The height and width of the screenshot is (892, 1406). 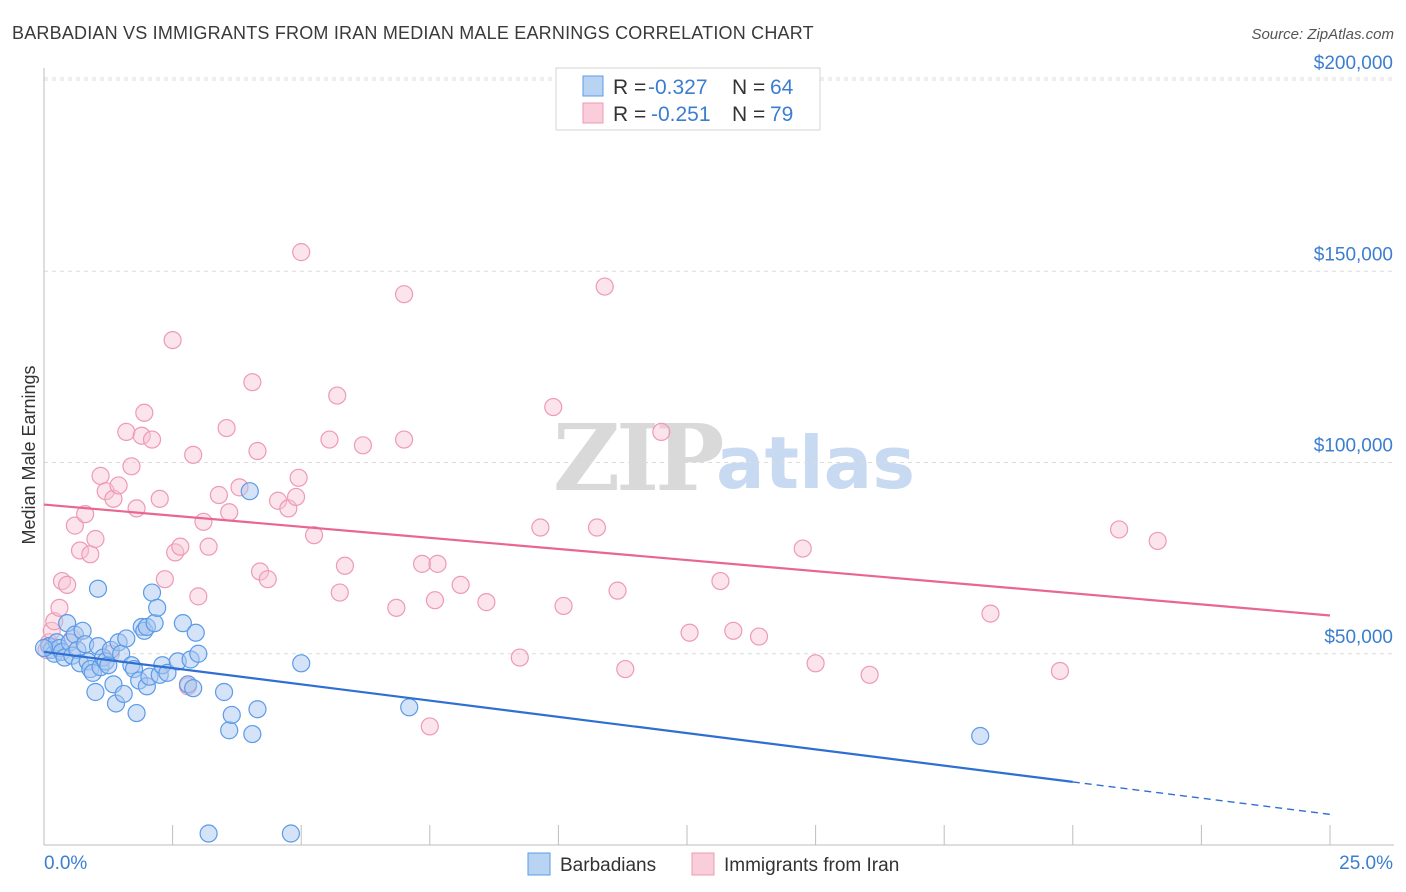 I want to click on x-tick-labels: 0.0% 25.0%, so click(x=718, y=863).